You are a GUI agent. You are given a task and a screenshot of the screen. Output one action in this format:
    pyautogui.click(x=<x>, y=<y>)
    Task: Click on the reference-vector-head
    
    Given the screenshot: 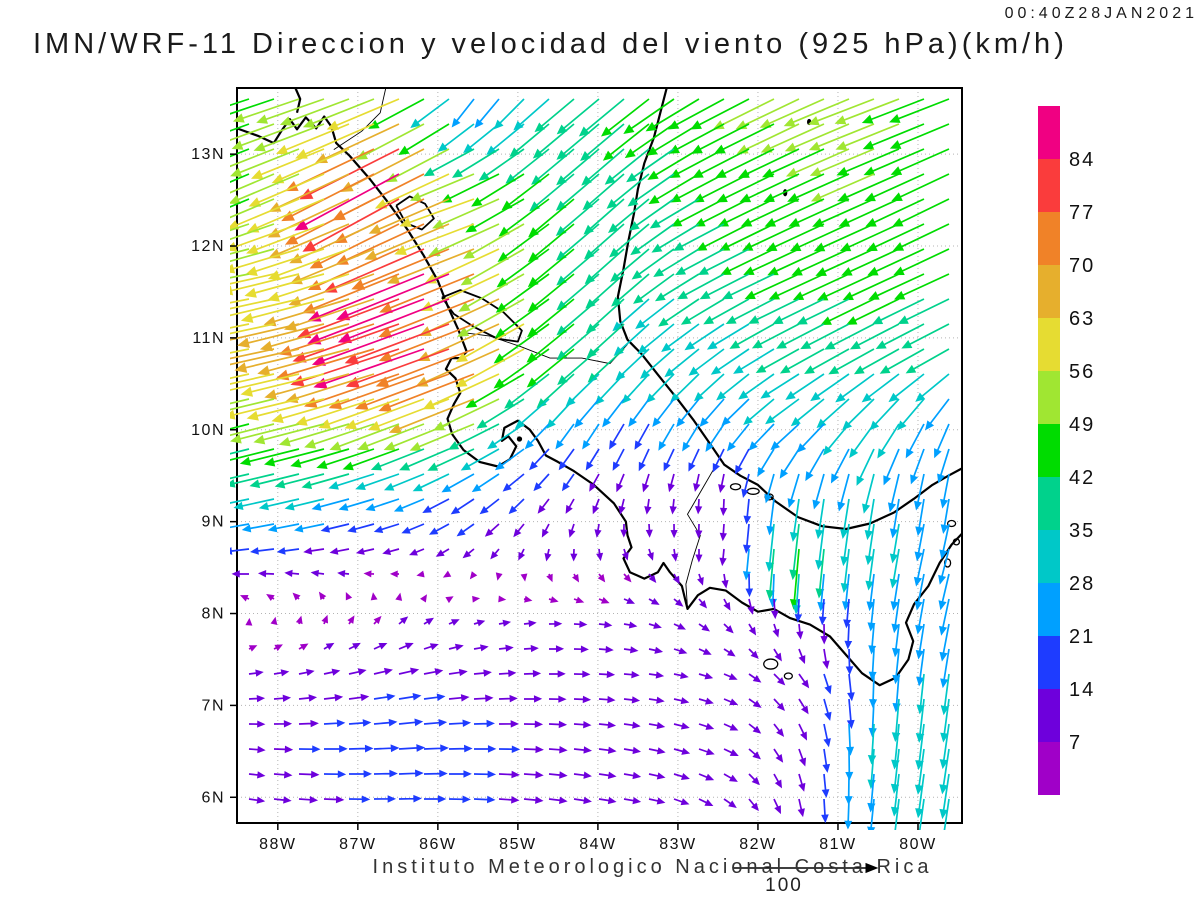 What is the action you would take?
    pyautogui.click(x=872, y=868)
    